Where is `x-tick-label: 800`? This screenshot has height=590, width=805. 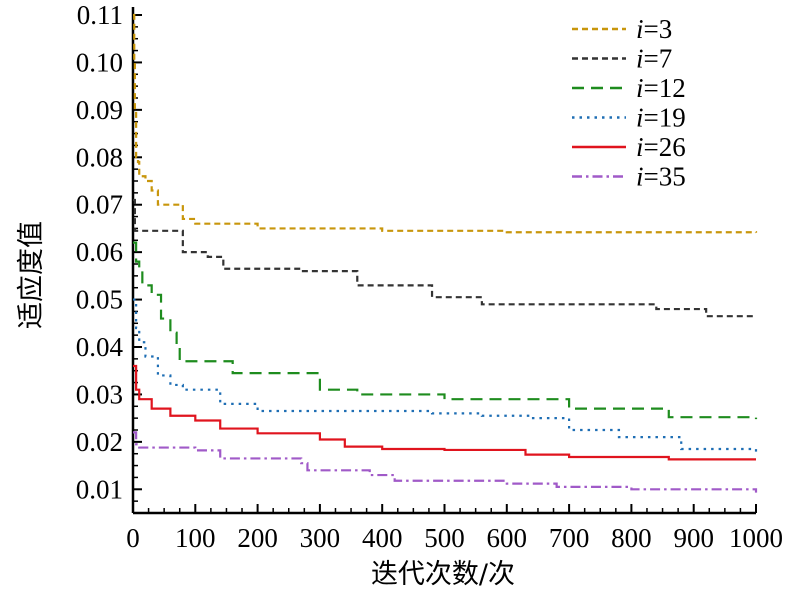 x-tick-label: 800 is located at coordinates (631, 538).